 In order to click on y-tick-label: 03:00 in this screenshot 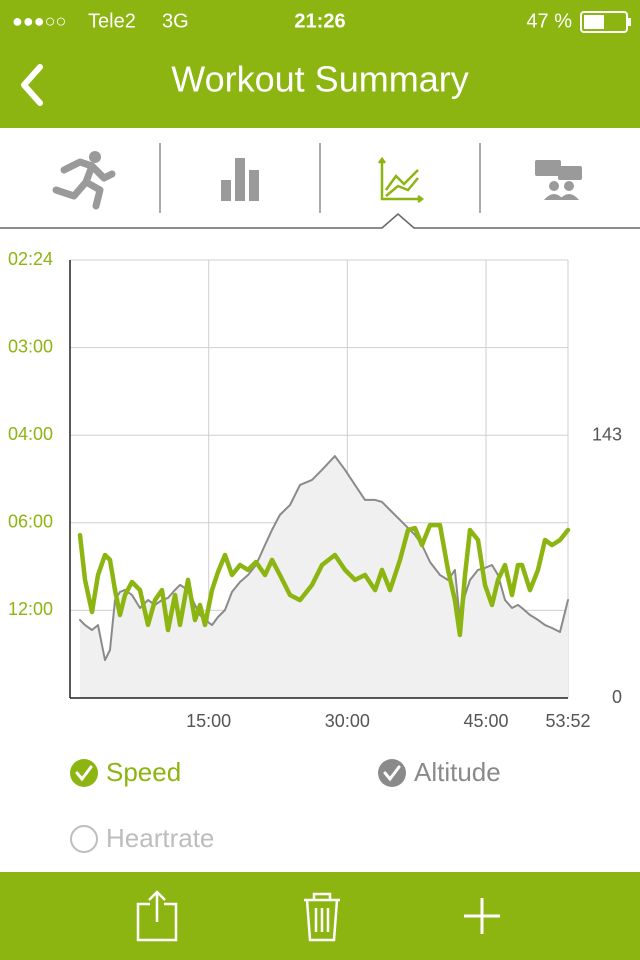, I will do `click(30, 346)`.